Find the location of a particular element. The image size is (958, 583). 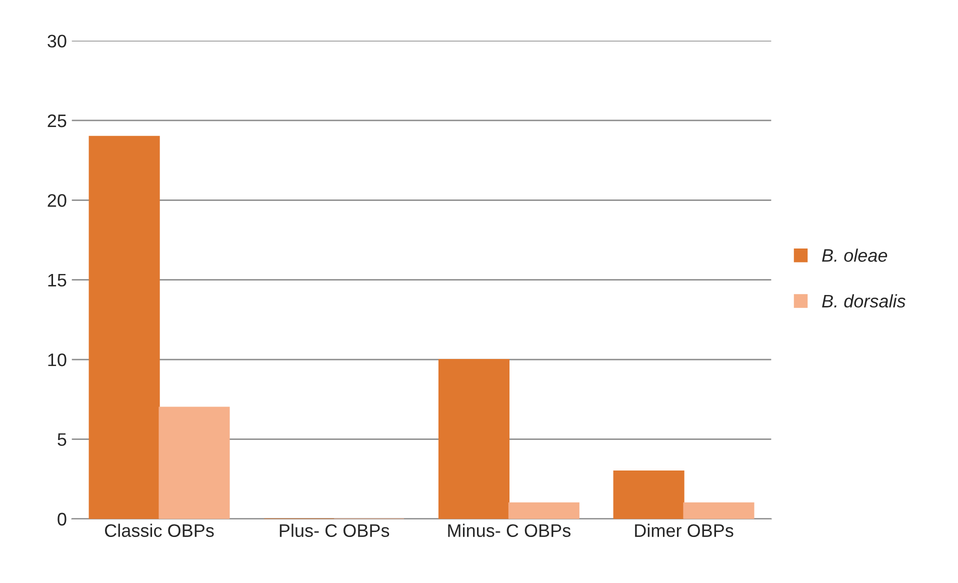

y-tick-label: 10 is located at coordinates (57, 359).